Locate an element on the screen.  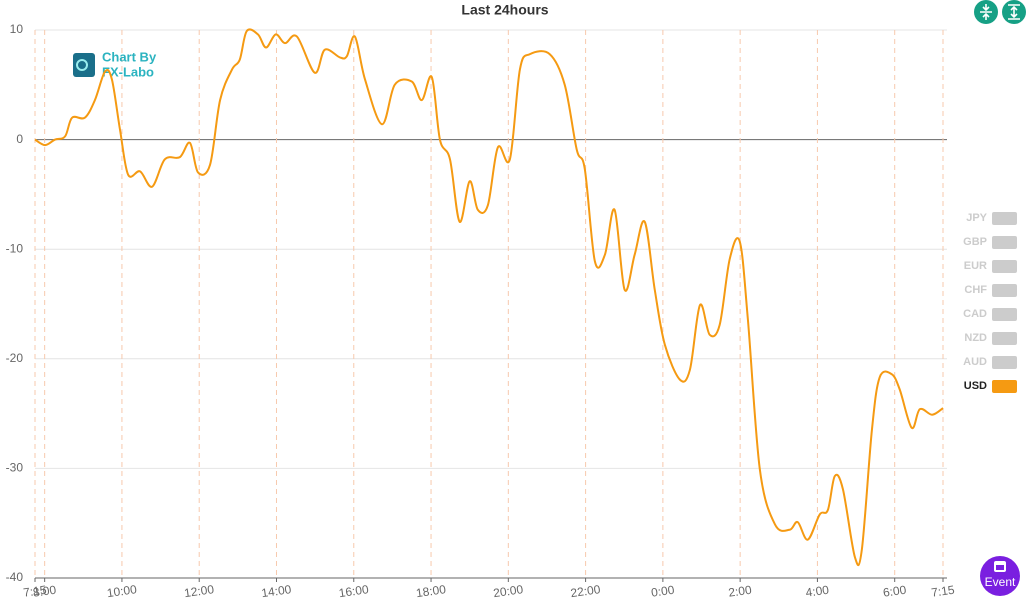
logo-icon is located at coordinates (84, 65).